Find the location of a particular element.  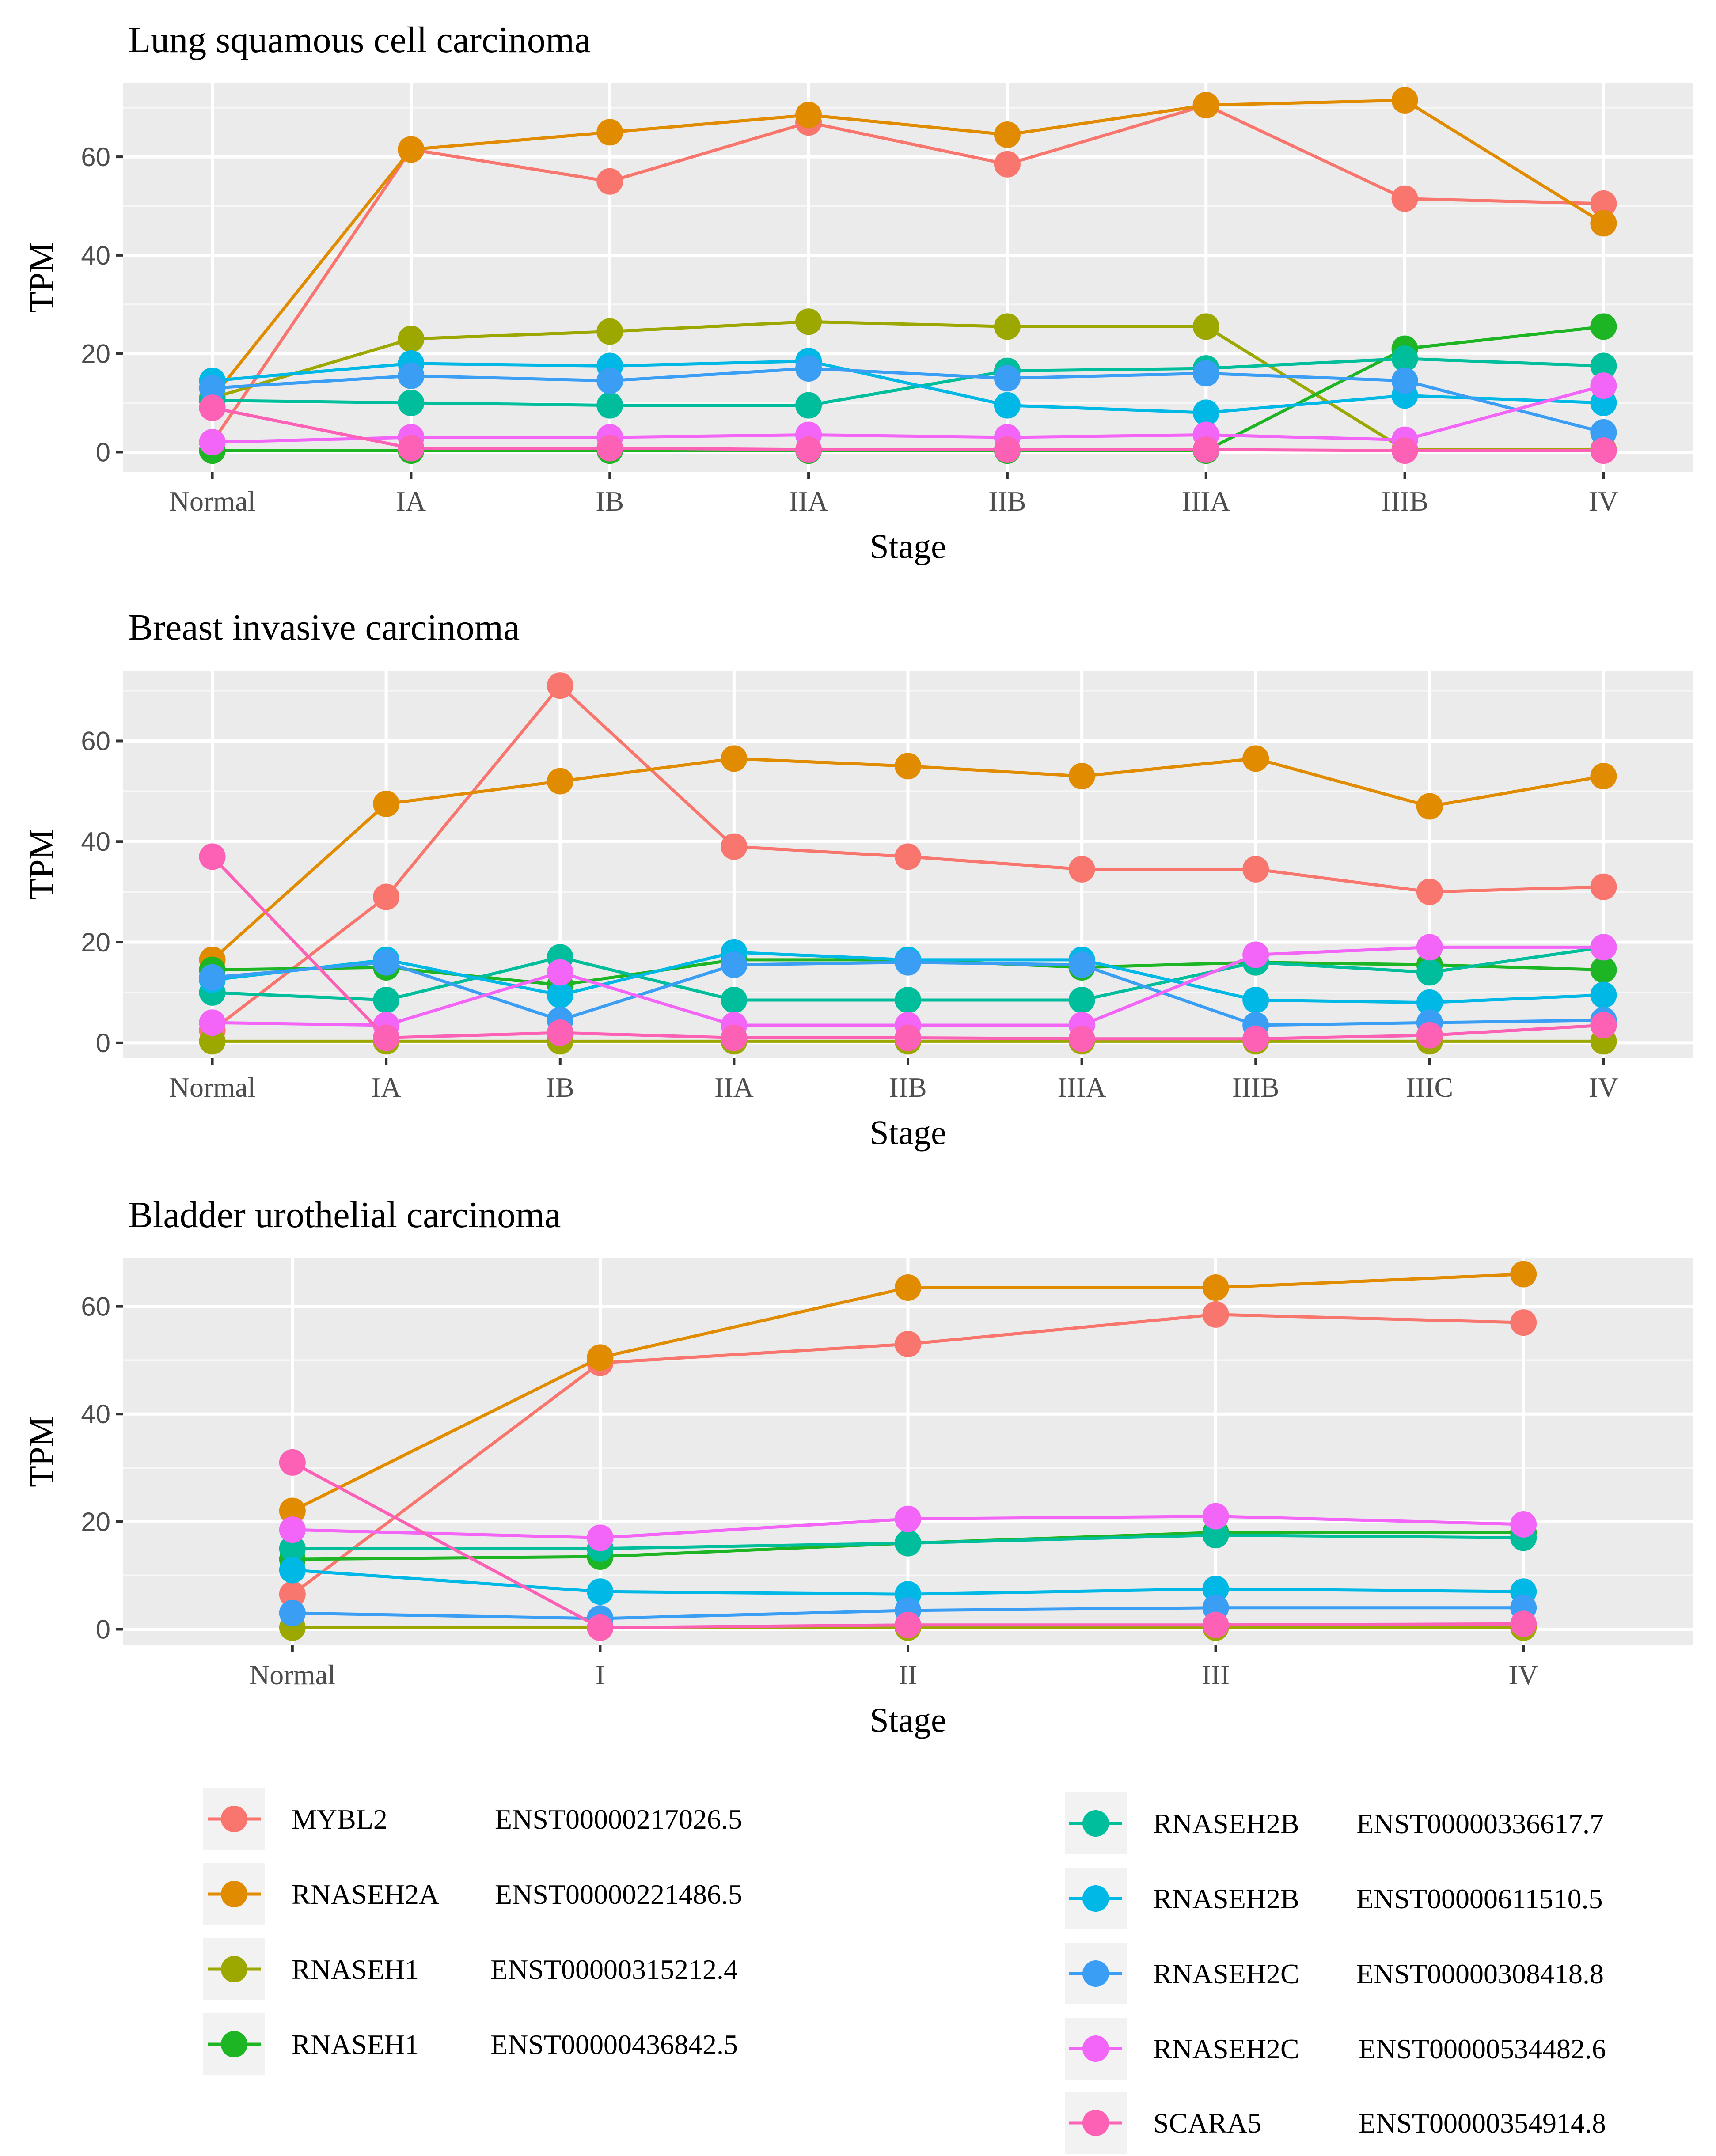

legend-transcript-label: ENST00000308418.8 is located at coordinates (1480, 1974).